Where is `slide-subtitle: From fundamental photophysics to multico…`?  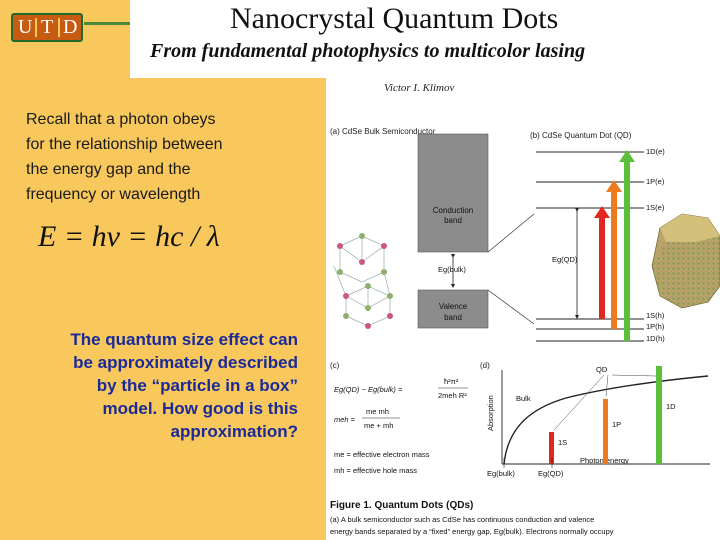 slide-subtitle: From fundamental photophysics to multico… is located at coordinates (368, 51).